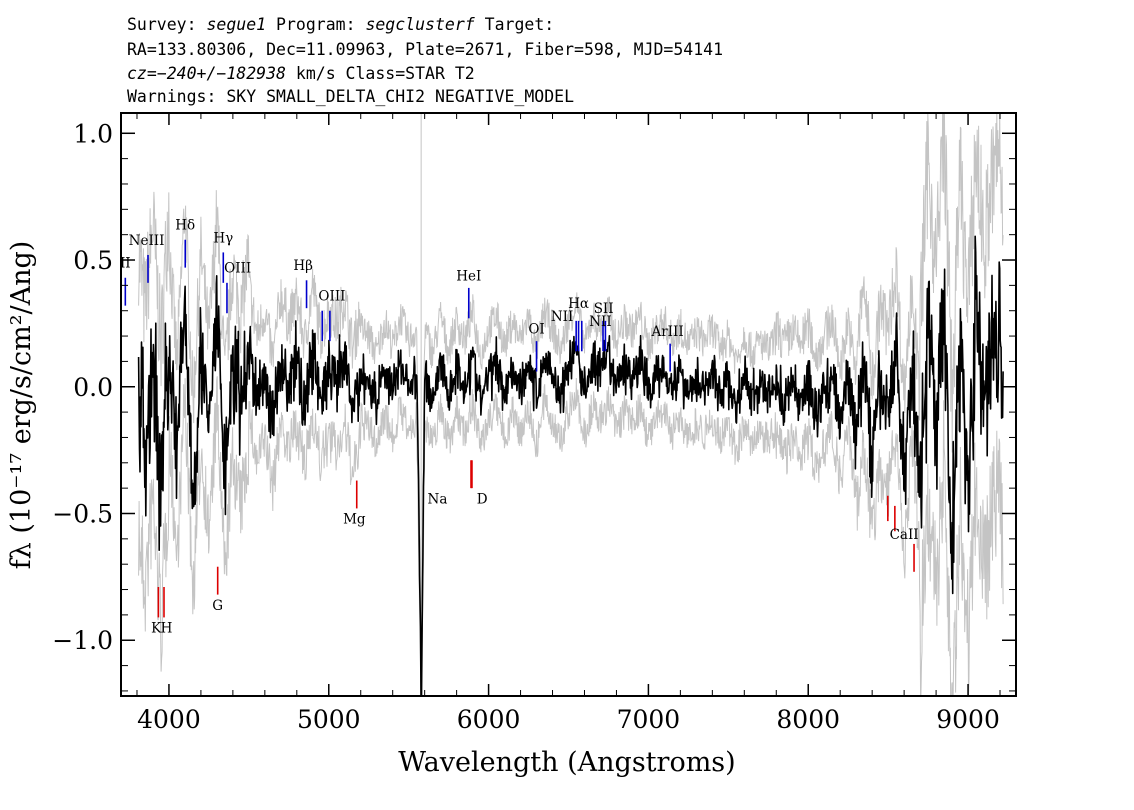 This screenshot has height=810, width=1134. Describe the element at coordinates (166, 24) in the screenshot. I see `survey-label: Survey:` at that location.